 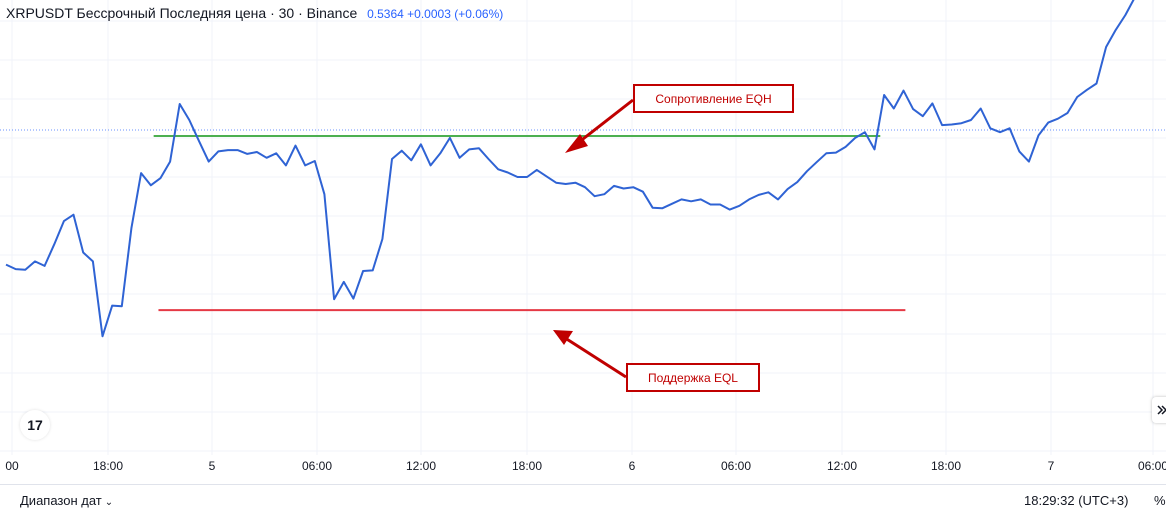 I want to click on date-range-button: Диапазон дат ⌄, so click(x=66, y=500).